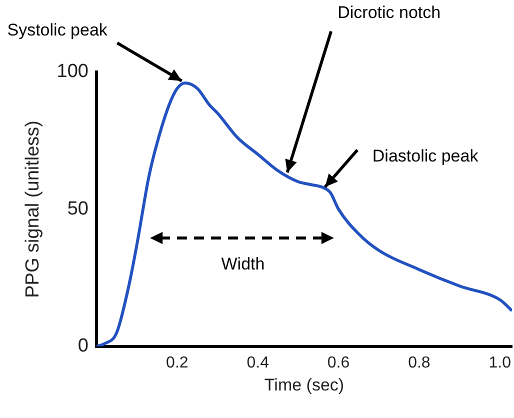 The image size is (514, 418). Describe the element at coordinates (57, 30) in the screenshot. I see `annotation: Systolic peak` at that location.